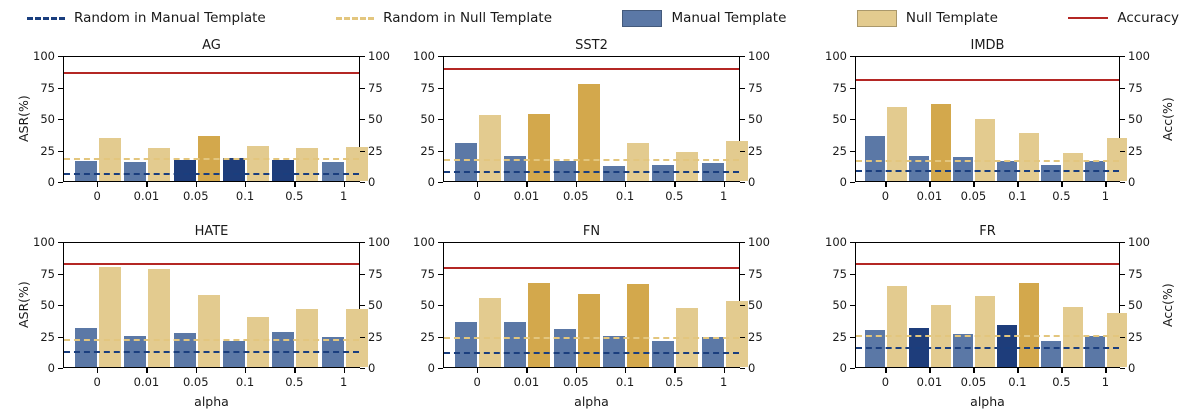 This screenshot has width=1189, height=416. What do you see at coordinates (23, 119) in the screenshot?
I see `y-axis-label-asr: ASR(%)` at bounding box center [23, 119].